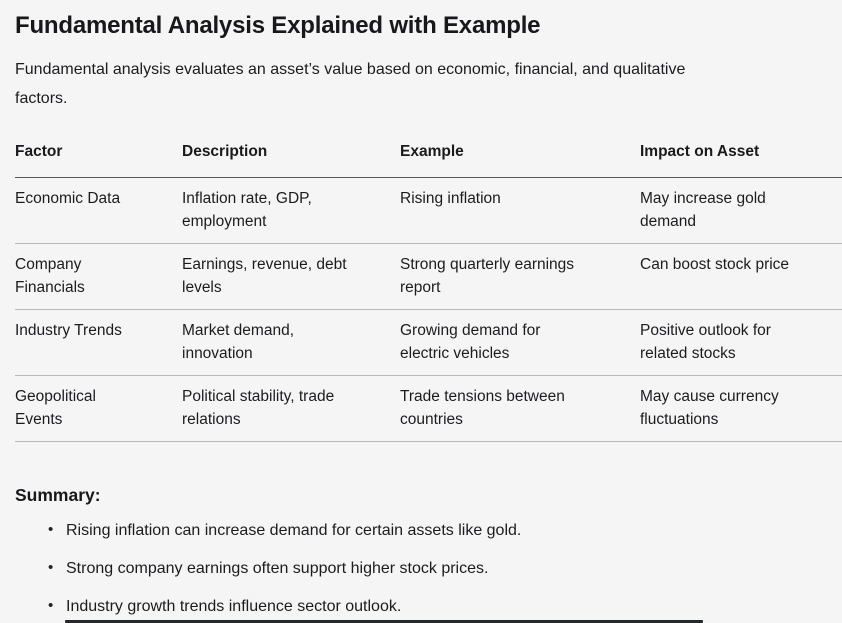  What do you see at coordinates (741, 160) in the screenshot?
I see `column-header-impact: Impact on Asset` at bounding box center [741, 160].